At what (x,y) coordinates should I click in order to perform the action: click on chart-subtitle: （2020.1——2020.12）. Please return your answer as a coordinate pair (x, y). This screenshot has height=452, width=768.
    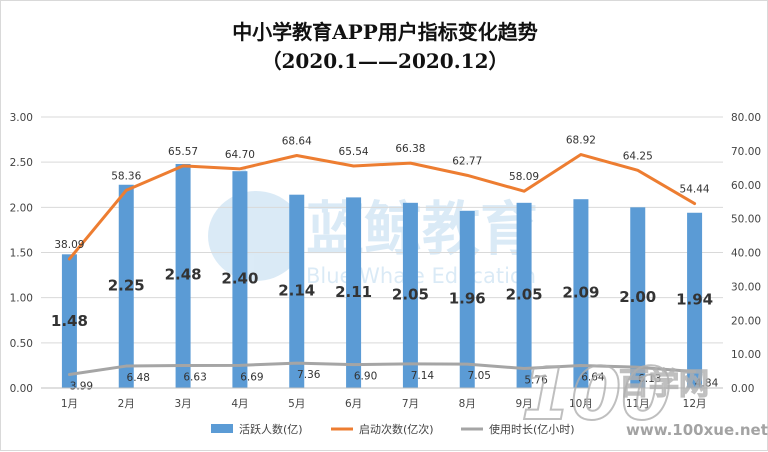
    Looking at the image, I should click on (384, 61).